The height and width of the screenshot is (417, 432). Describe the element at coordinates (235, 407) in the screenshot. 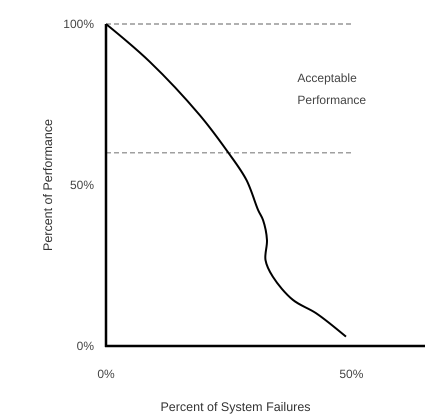

I see `x-axis-title: Percent of System Failures` at that location.